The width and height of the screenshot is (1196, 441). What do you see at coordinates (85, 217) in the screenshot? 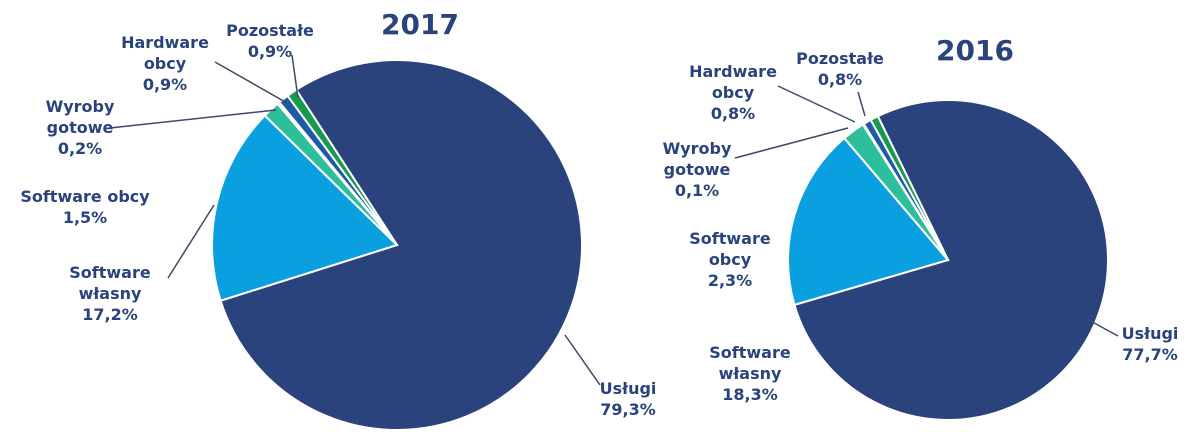
I see `slice-value: 1,5%` at bounding box center [85, 217].